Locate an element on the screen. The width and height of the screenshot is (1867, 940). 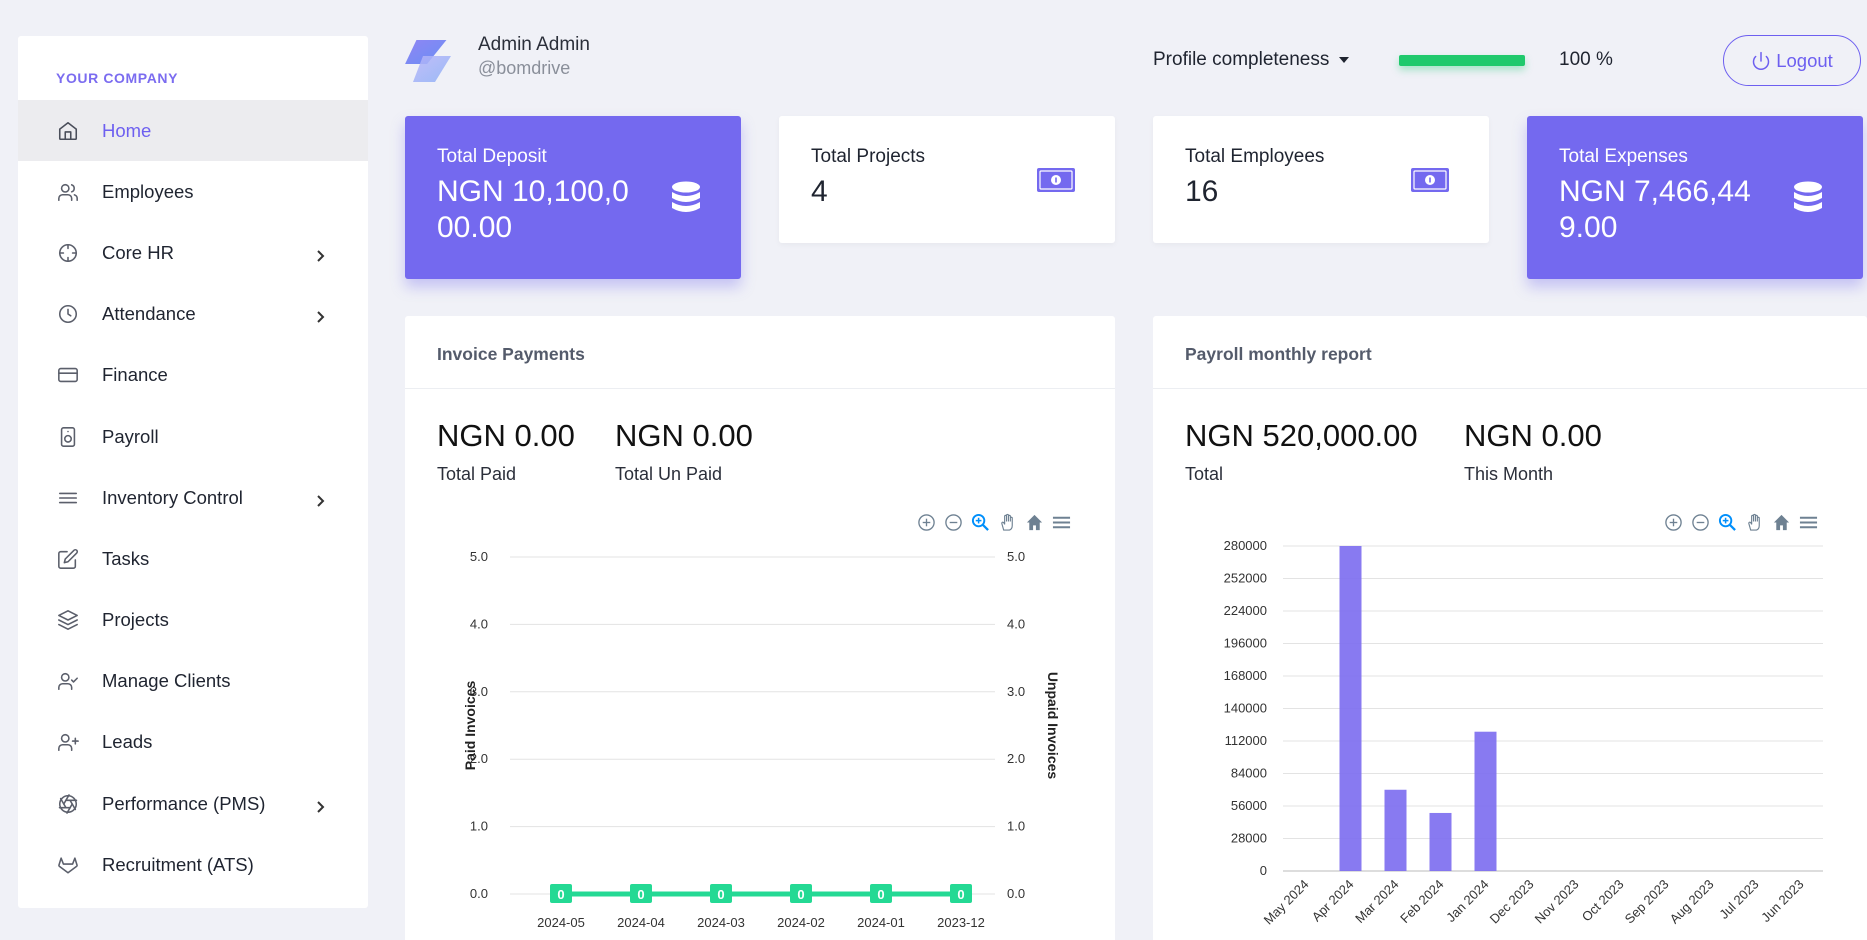
payroll-month-metric: NGN 0.00 This Month is located at coordinates (1533, 451).